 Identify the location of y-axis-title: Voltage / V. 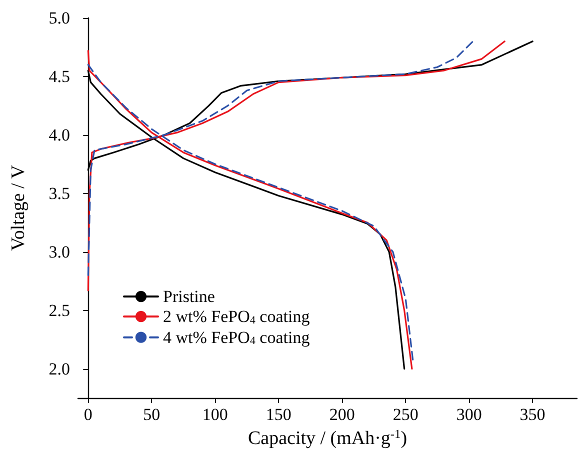
(18, 207).